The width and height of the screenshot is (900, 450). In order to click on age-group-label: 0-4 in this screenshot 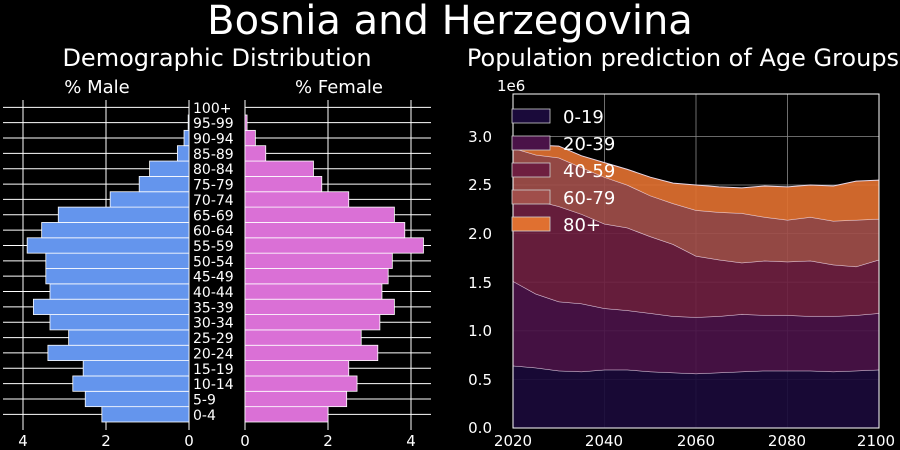, I will do `click(204, 416)`.